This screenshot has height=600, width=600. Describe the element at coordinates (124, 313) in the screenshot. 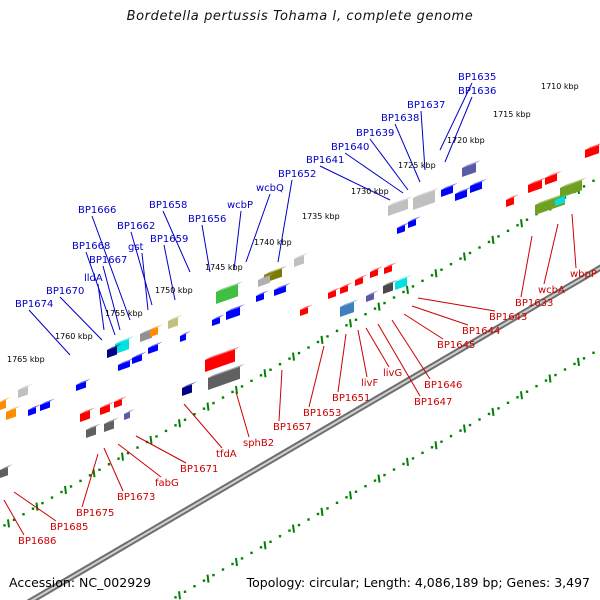

I see `scale-label: 1755 kbp` at that location.